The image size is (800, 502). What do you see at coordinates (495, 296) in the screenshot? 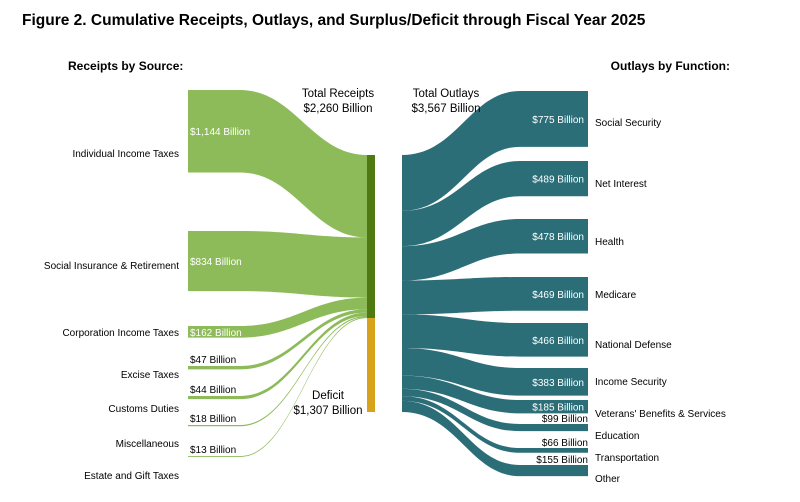
I see `outlay-flow-medicare` at bounding box center [495, 296].